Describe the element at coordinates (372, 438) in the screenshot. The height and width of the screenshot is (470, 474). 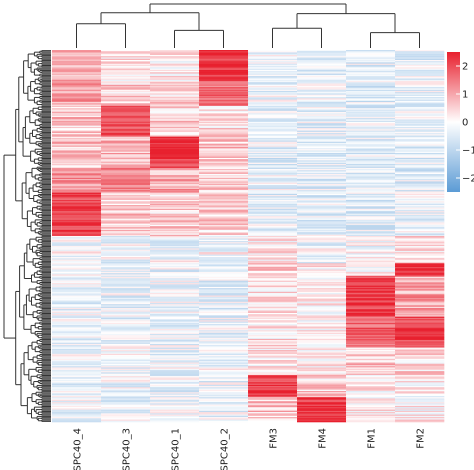
I see `column-label-fm1: FM1` at that location.